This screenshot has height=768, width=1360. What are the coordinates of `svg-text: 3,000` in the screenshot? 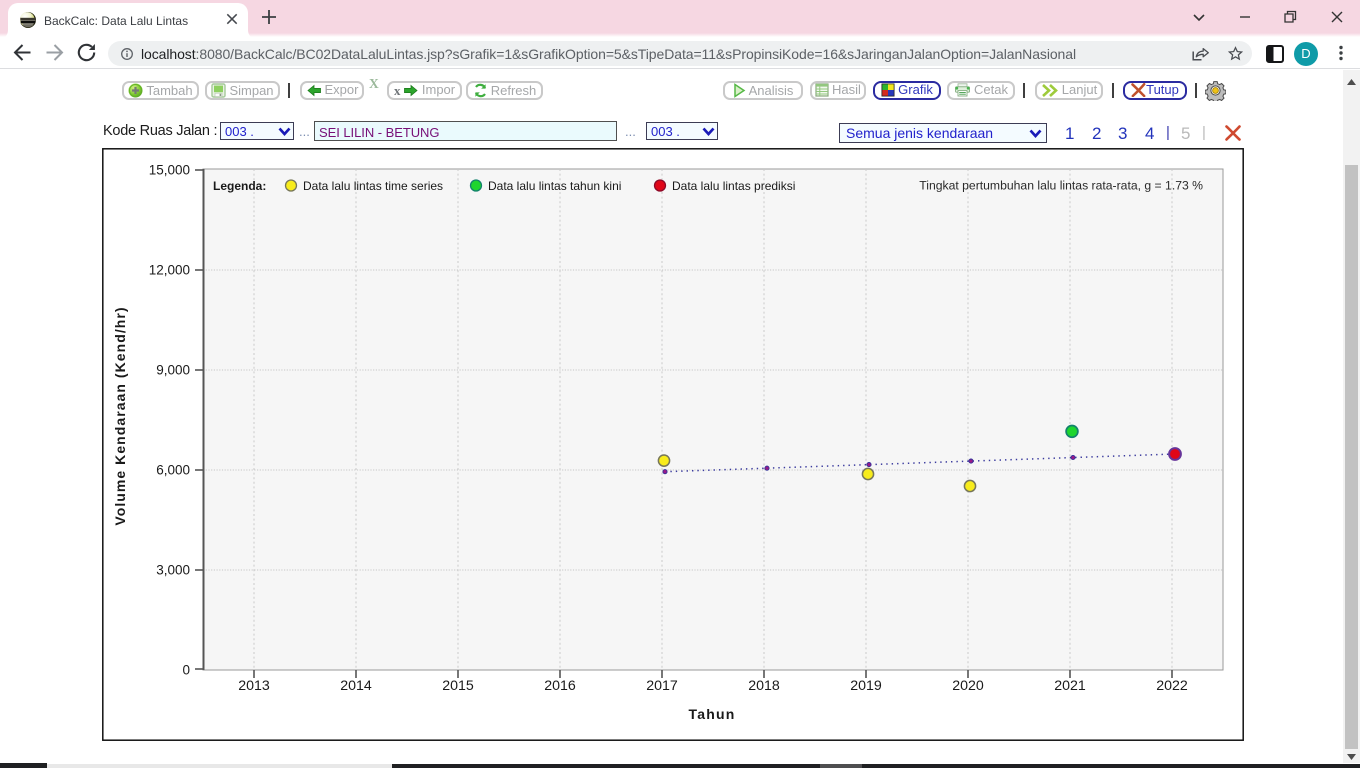 It's located at (173, 570).